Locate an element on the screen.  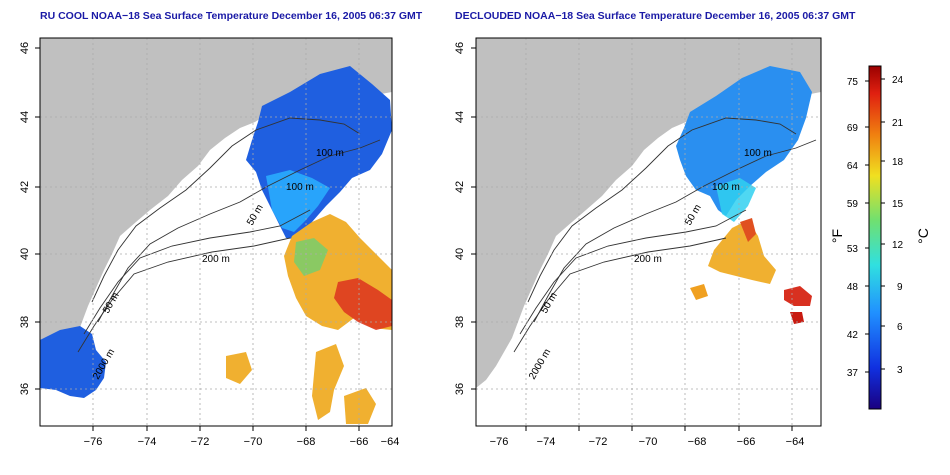
celsius-tick-label: 9 is located at coordinates (900, 287).